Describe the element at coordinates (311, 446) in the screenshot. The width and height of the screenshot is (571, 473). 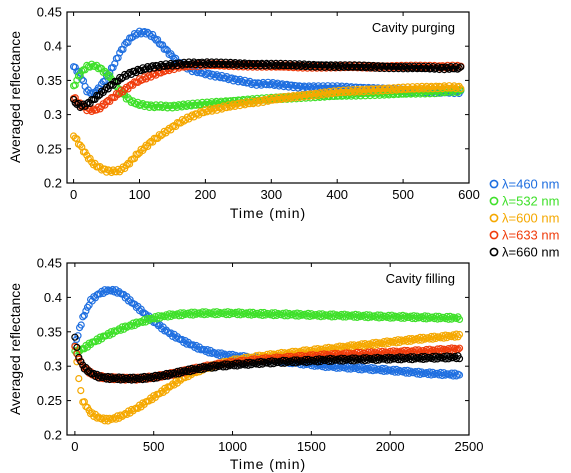
I see `x-tick-label: 1500` at that location.